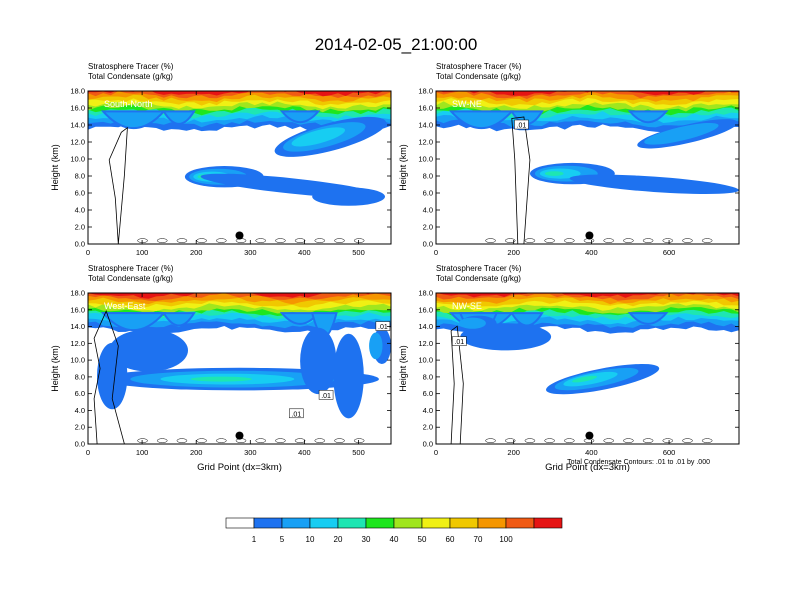 This screenshot has width=792, height=612. What do you see at coordinates (587, 467) in the screenshot?
I see `x-axis-label: Grid Point (dx=3km)` at bounding box center [587, 467].